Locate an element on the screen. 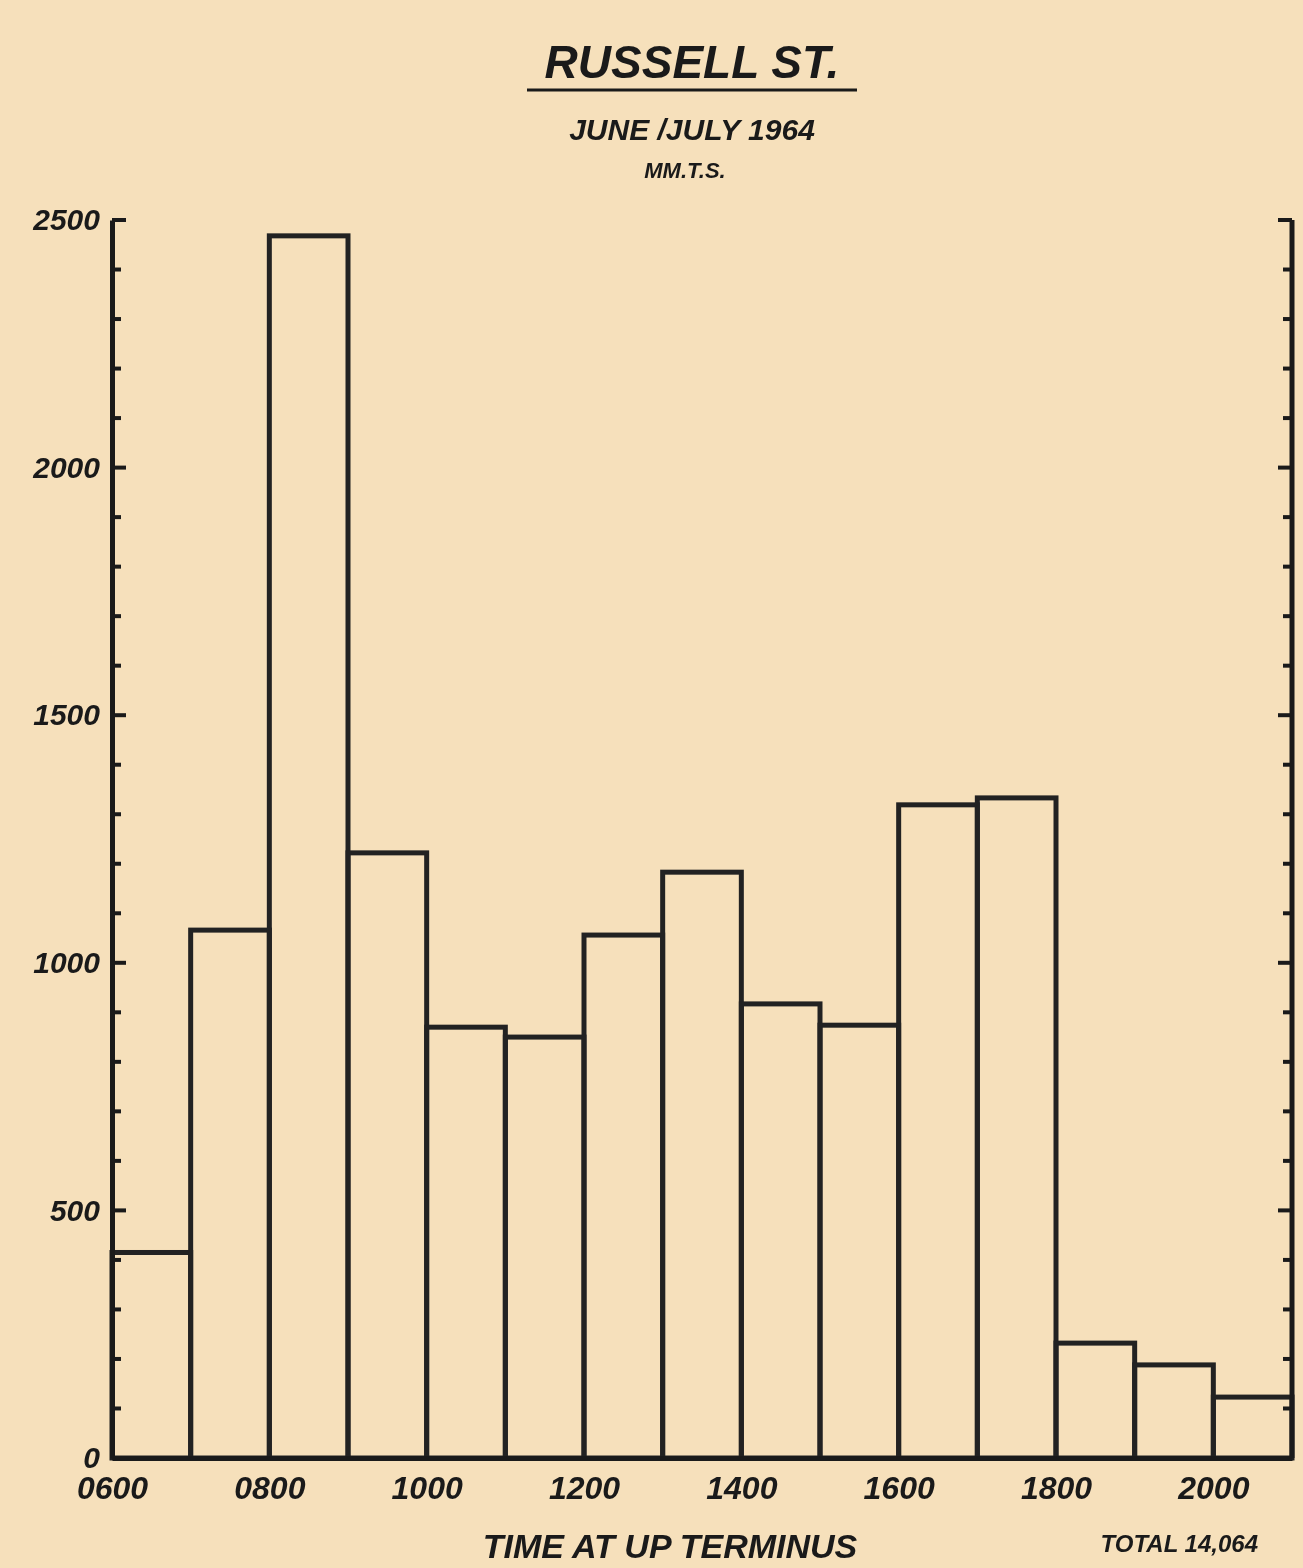 The image size is (1303, 1568). y-tick-label: 1000 is located at coordinates (67, 962).